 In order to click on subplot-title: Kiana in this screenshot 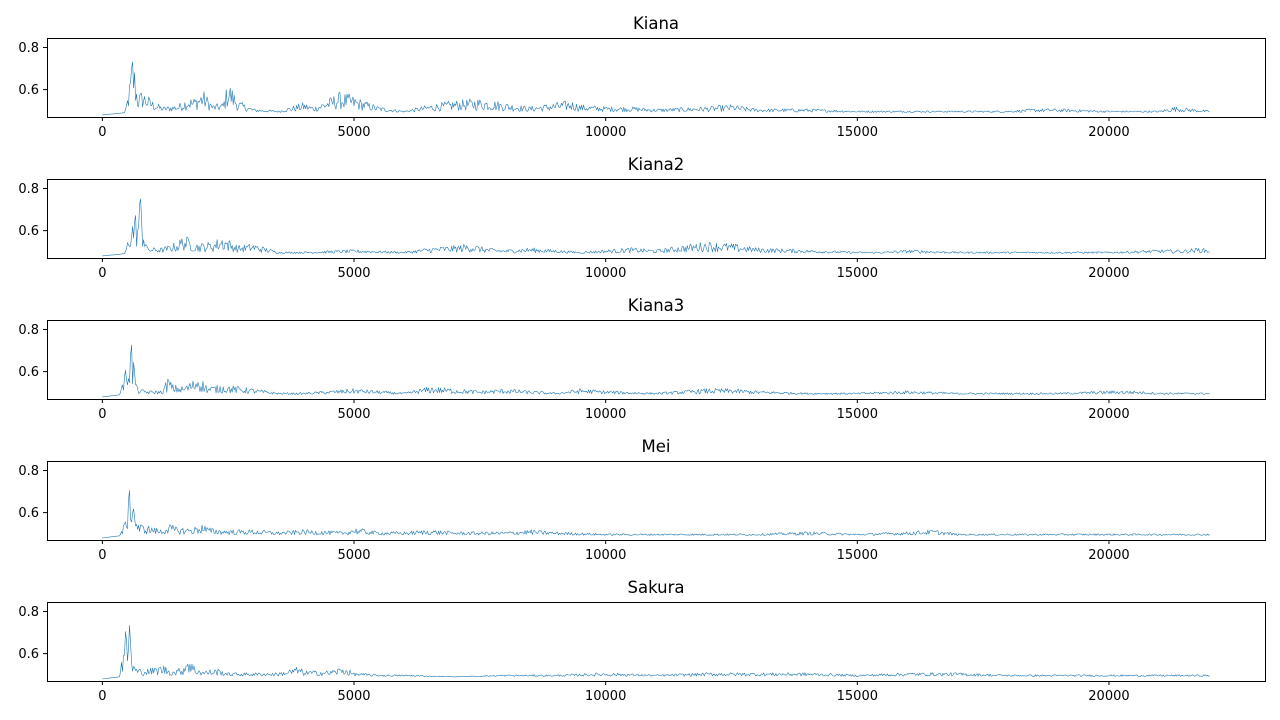, I will do `click(656, 23)`.